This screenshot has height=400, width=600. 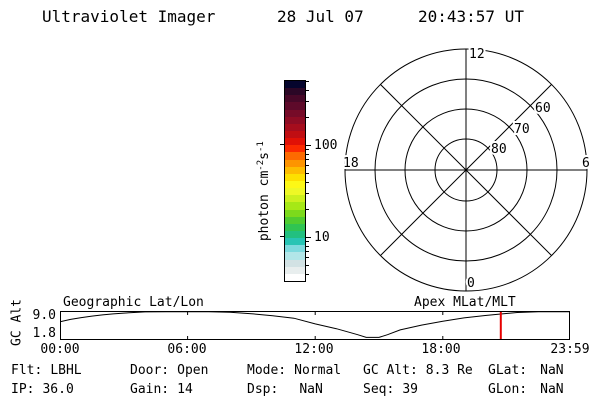 I want to click on glat-value: NaN, so click(x=552, y=370).